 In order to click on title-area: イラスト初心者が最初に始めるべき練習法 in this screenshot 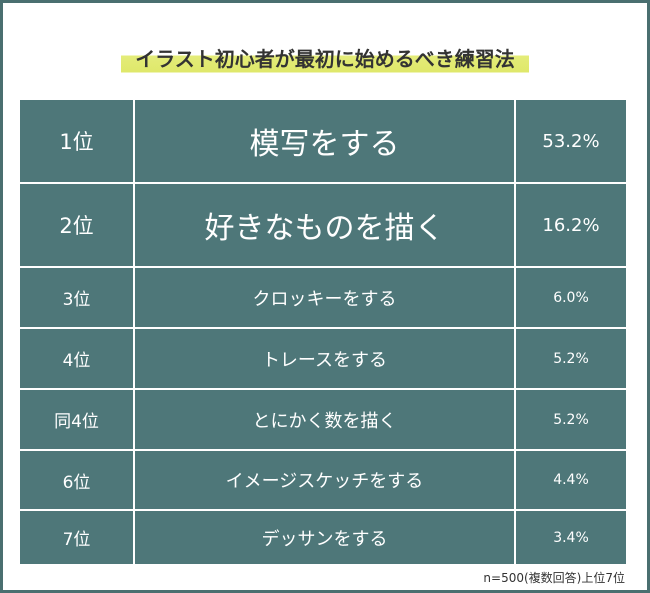, I will do `click(325, 57)`.